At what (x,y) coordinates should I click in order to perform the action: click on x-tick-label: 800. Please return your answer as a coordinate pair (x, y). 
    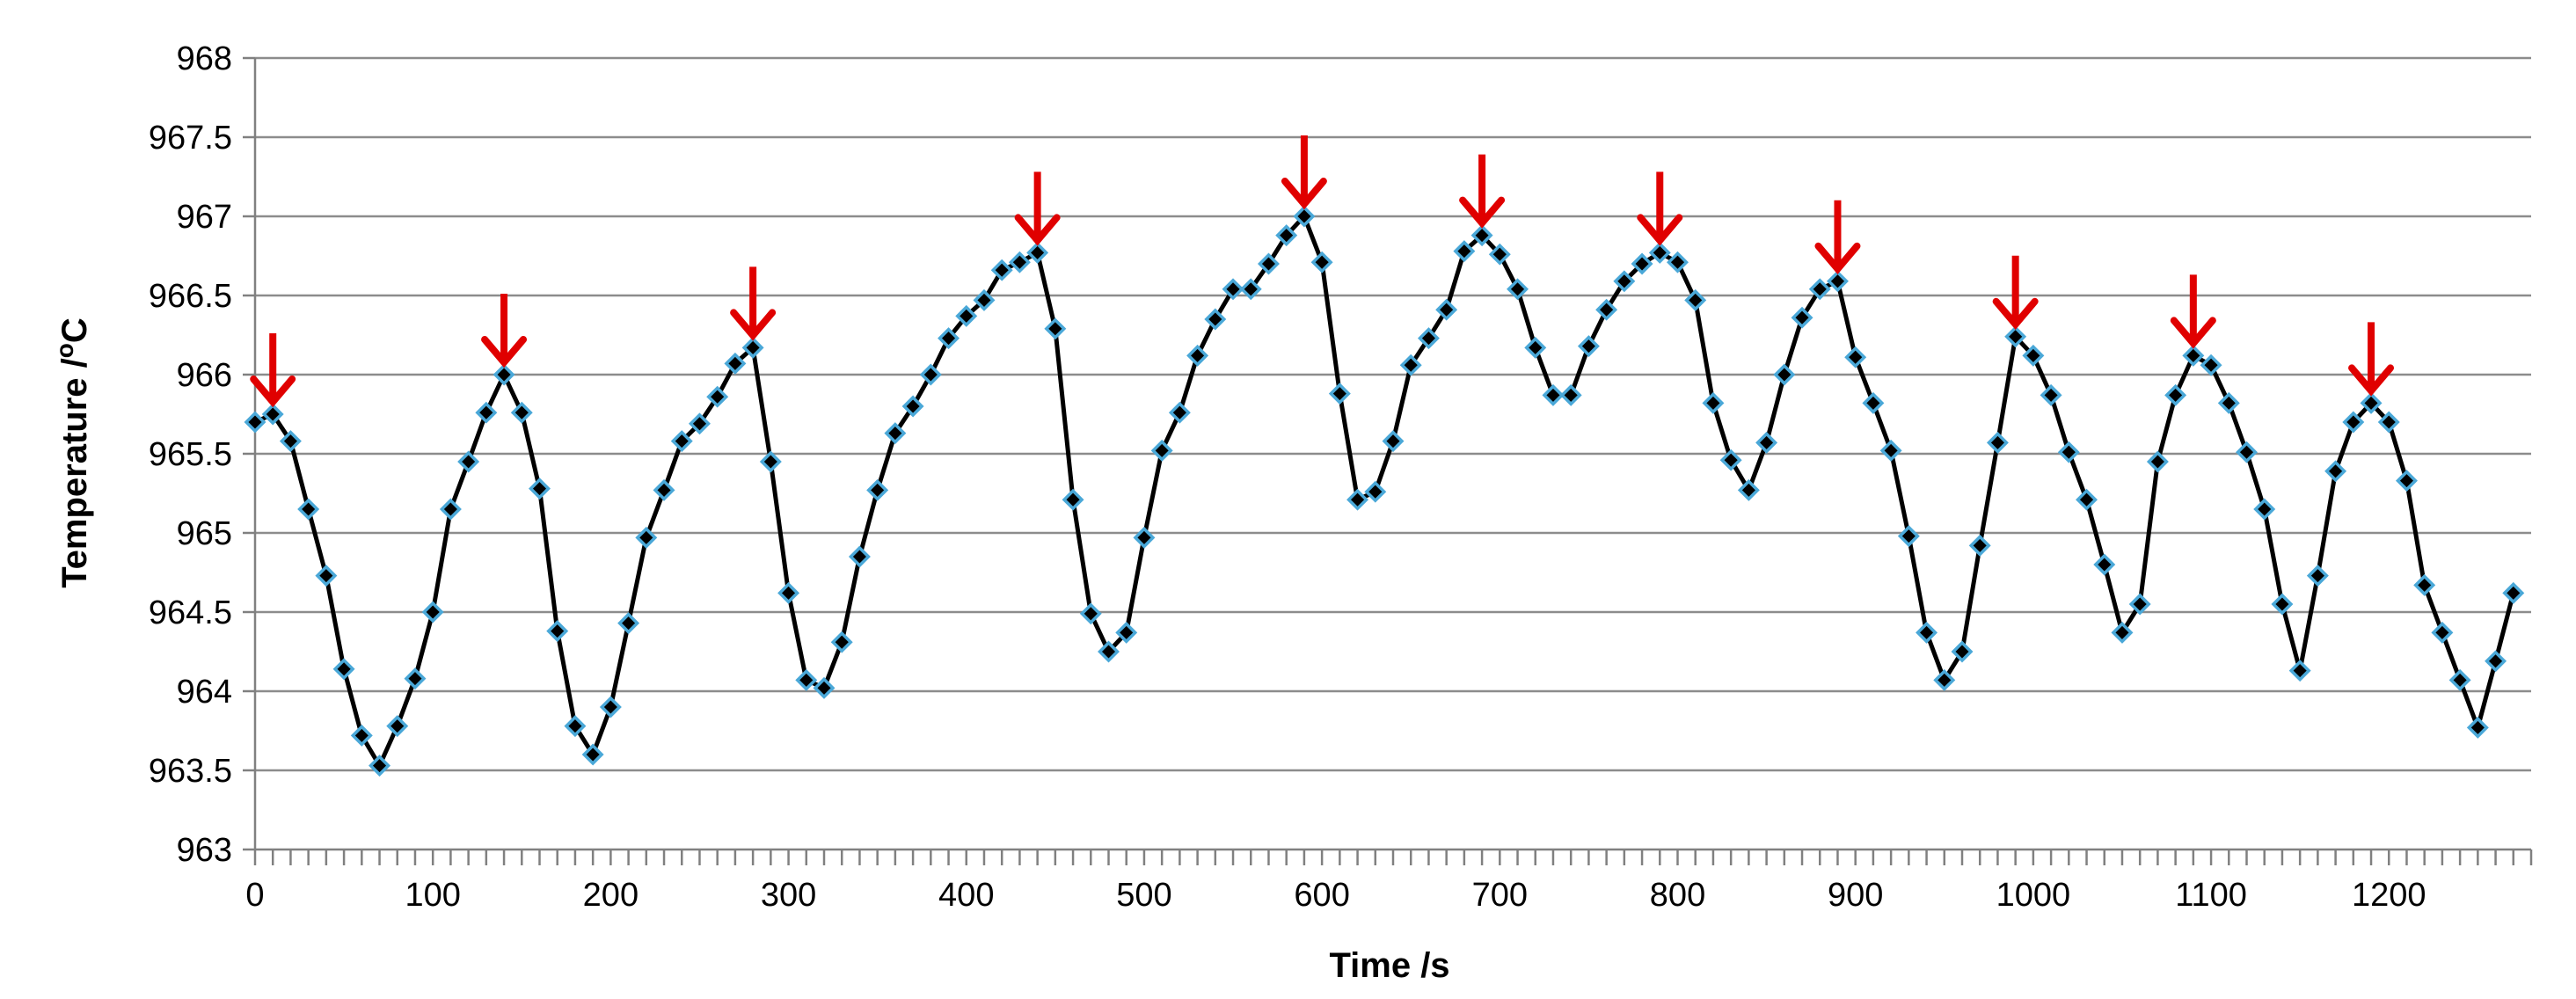
    Looking at the image, I should click on (1677, 895).